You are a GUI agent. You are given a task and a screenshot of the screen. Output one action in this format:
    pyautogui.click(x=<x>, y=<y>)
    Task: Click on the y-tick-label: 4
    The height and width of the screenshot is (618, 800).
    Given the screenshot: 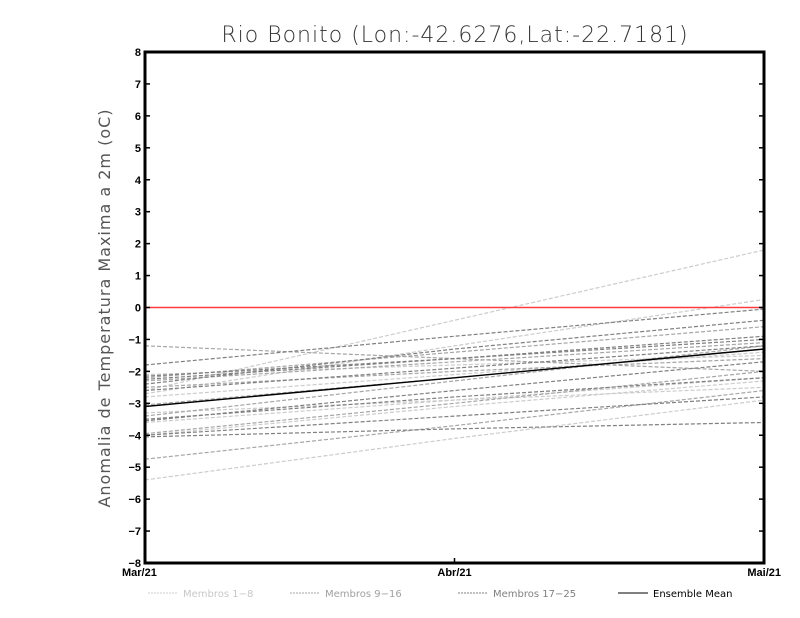 What is the action you would take?
    pyautogui.click(x=138, y=181)
    